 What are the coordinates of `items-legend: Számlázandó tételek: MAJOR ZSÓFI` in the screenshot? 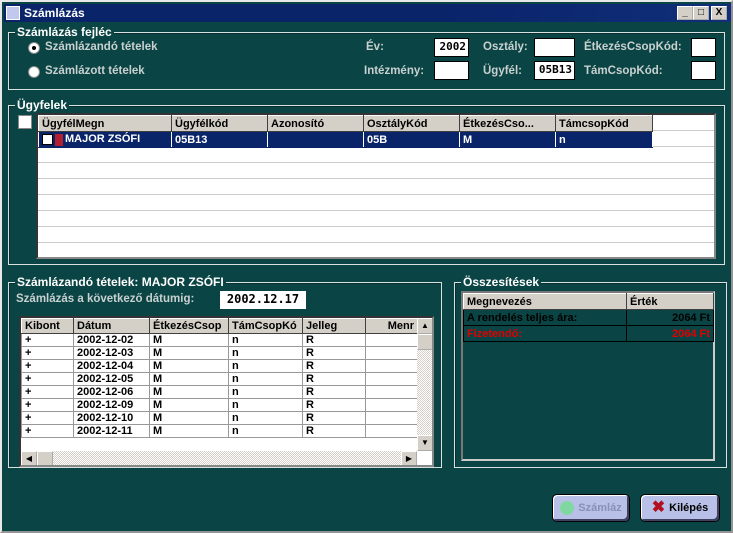 It's located at (120, 282).